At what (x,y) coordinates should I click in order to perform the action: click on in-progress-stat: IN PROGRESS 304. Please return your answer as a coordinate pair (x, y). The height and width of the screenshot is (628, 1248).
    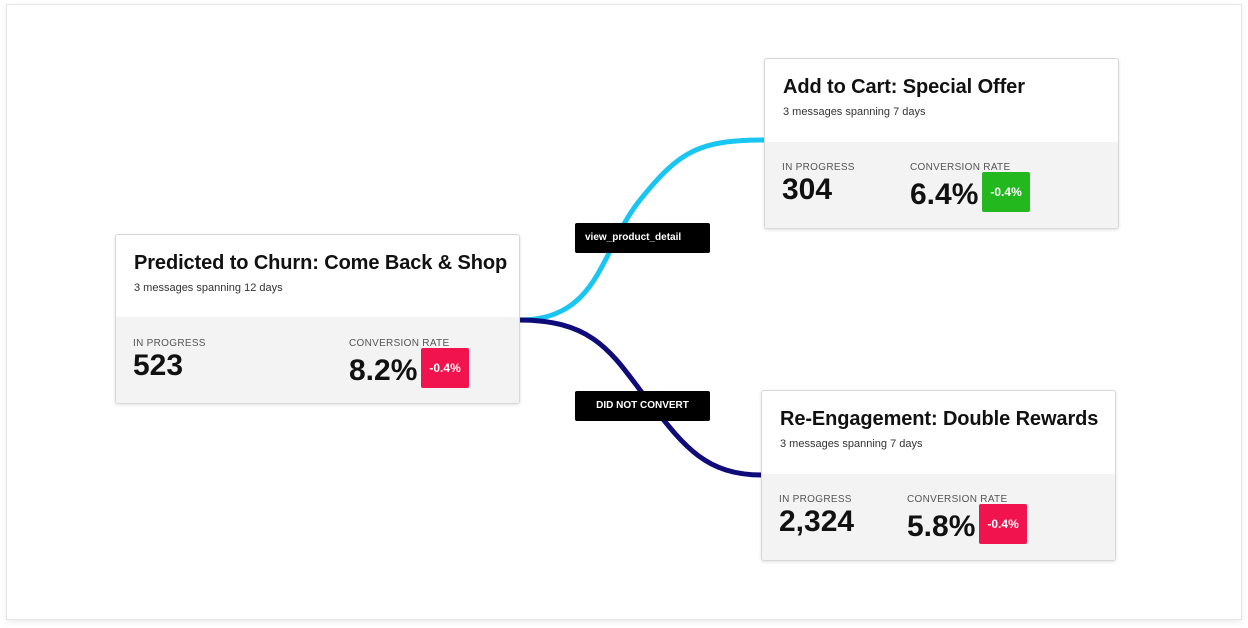
    Looking at the image, I should click on (818, 184).